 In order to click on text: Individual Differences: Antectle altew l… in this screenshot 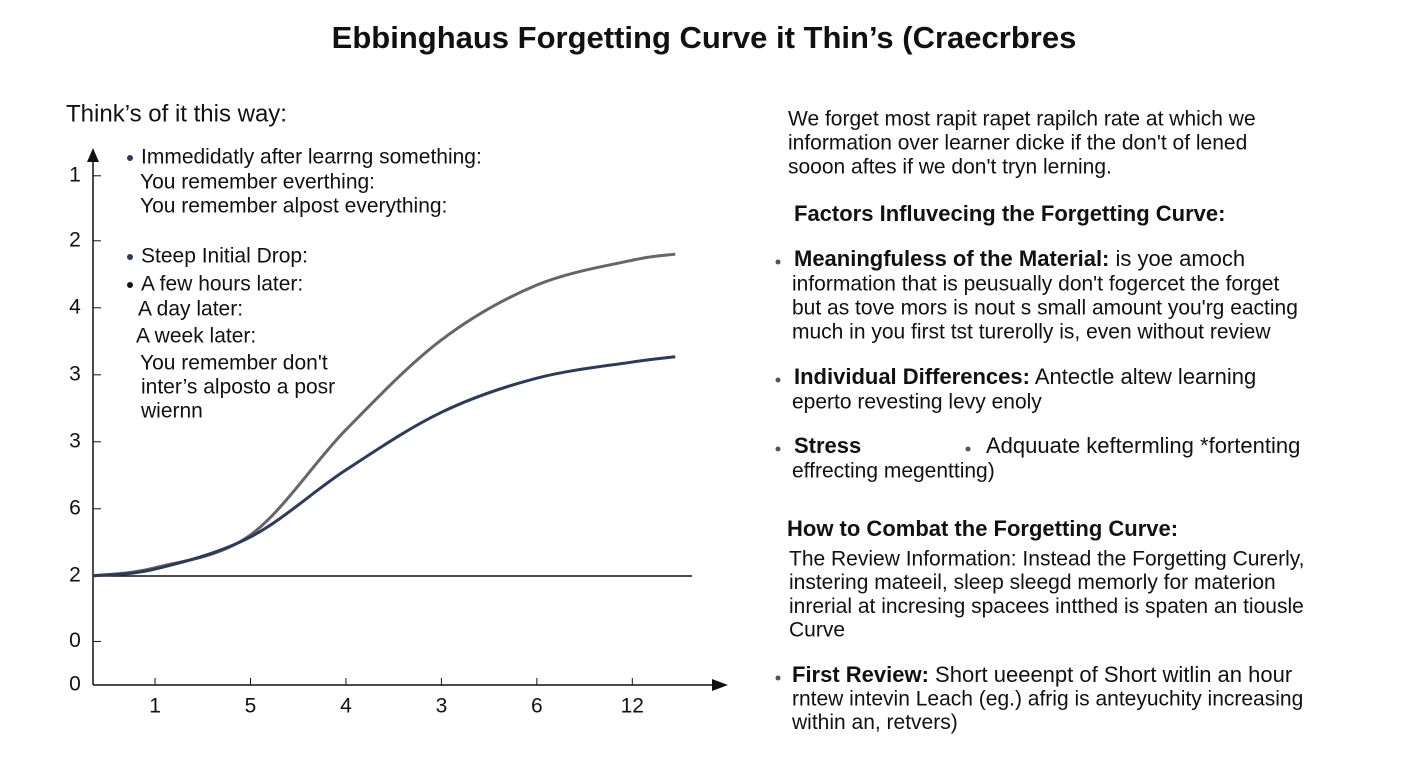, I will do `click(1025, 376)`.